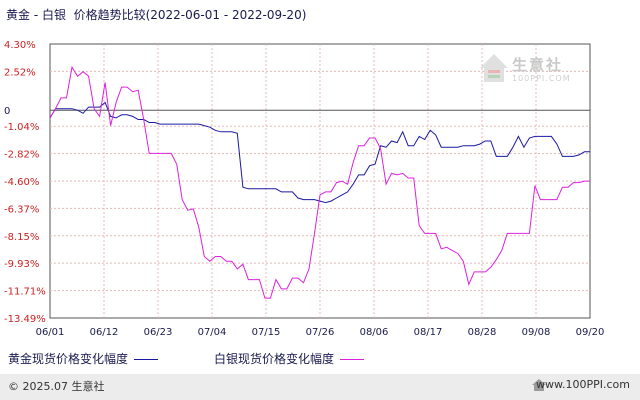  Describe the element at coordinates (20, 45) in the screenshot. I see `y-tick-label: 4.30%` at that location.